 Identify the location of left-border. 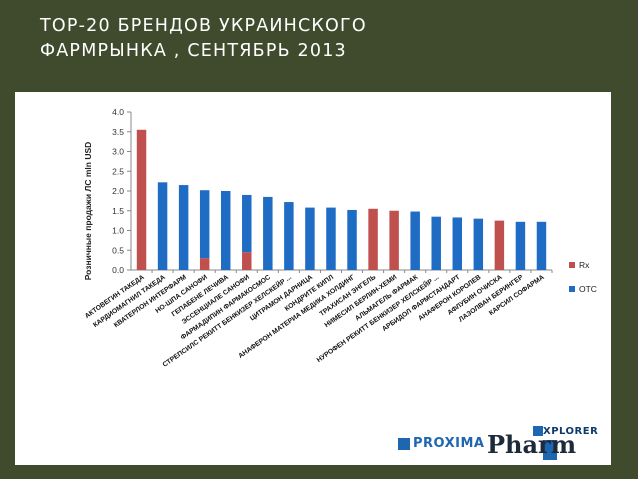
(7, 239).